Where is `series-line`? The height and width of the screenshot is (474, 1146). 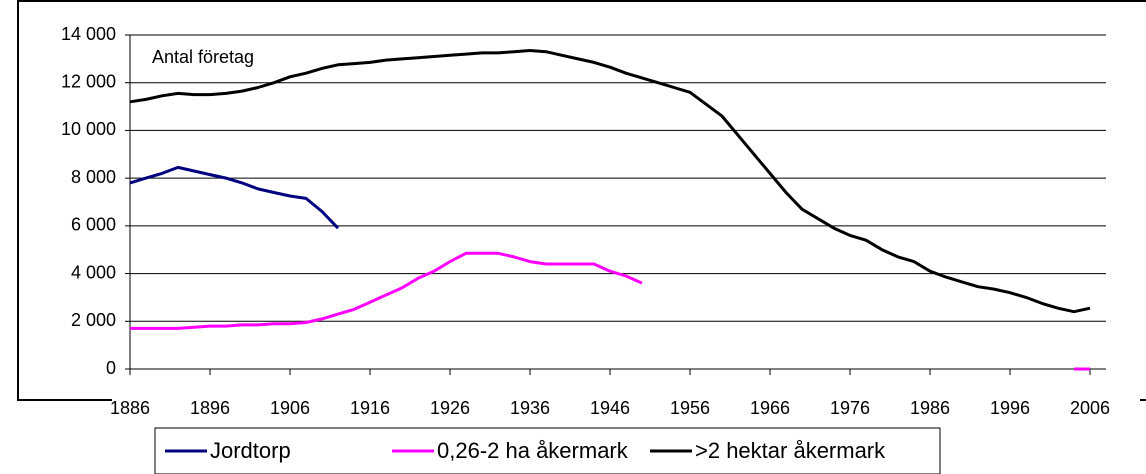
series-line is located at coordinates (234, 197).